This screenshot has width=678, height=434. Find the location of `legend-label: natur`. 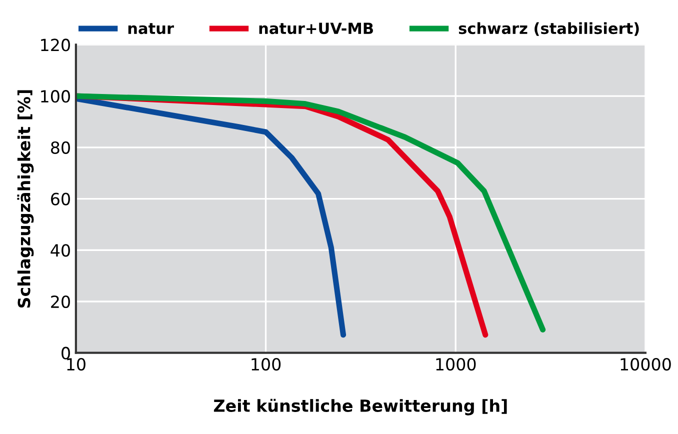

legend-label: natur is located at coordinates (151, 28).